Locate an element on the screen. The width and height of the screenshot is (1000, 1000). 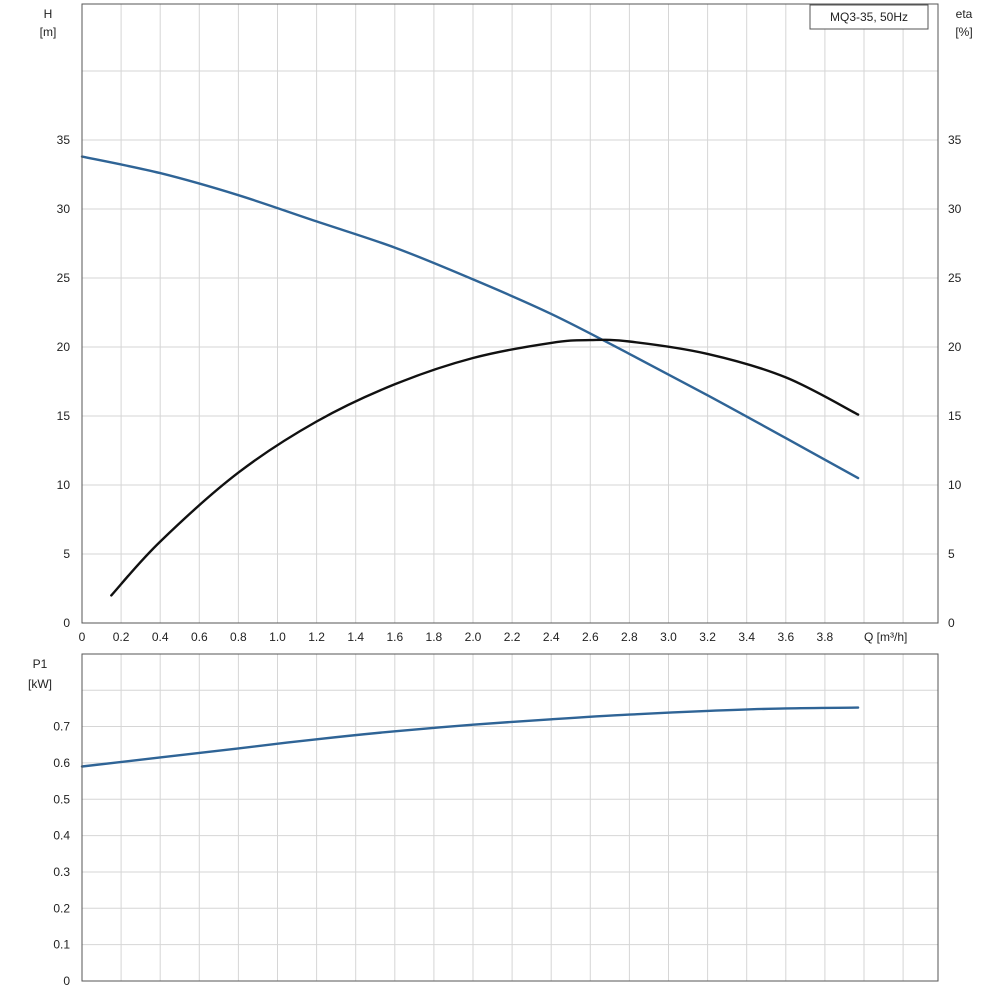
power-tick-label: 0.5 is located at coordinates (61, 799).